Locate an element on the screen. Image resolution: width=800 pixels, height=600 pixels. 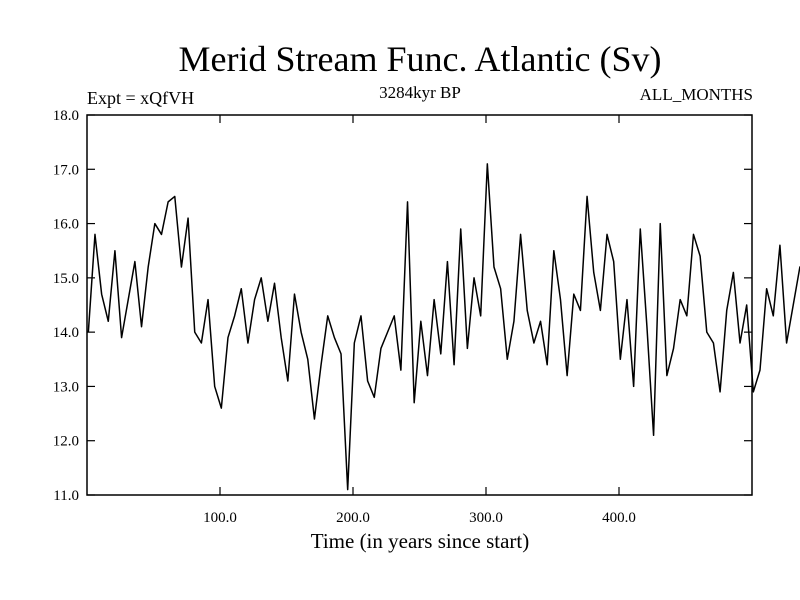
x-tick-label: 100.0 is located at coordinates (220, 518).